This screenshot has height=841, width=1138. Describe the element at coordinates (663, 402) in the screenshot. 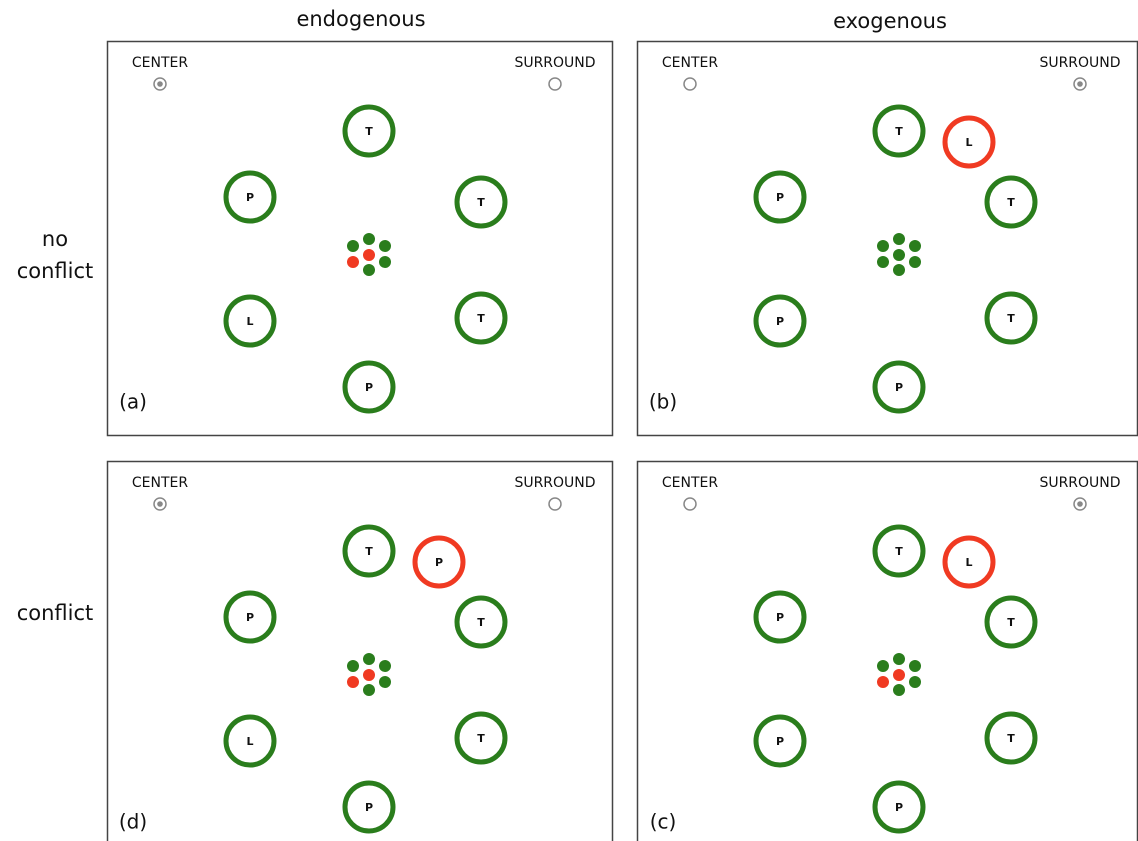

I see `panel-label: (b)` at that location.